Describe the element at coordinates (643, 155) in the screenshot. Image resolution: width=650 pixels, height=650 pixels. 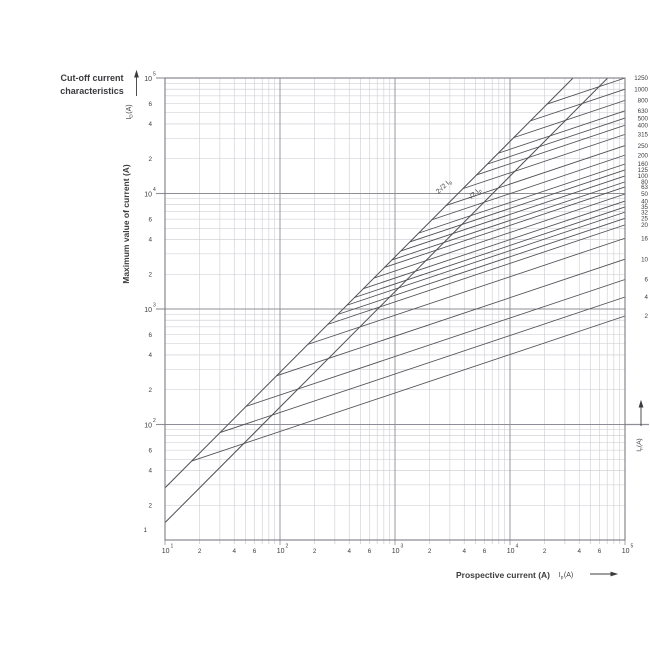
I see `curve-rating-label-200: 200` at that location.